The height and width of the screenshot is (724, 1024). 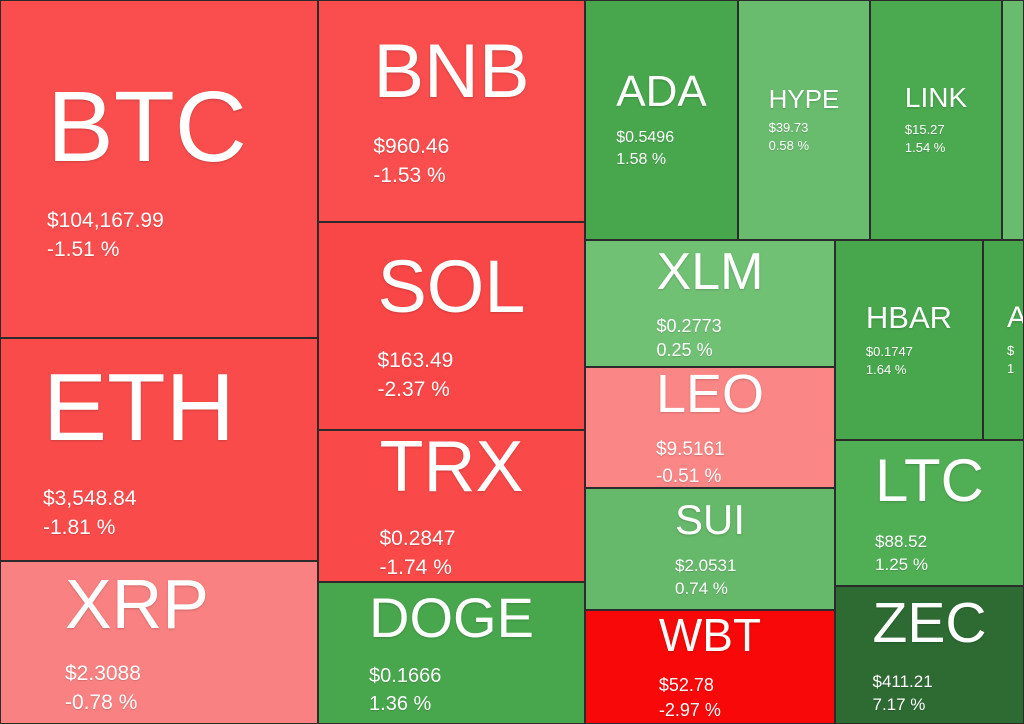 I want to click on tile-link: LINK $15.27 1.54 %, so click(x=936, y=120).